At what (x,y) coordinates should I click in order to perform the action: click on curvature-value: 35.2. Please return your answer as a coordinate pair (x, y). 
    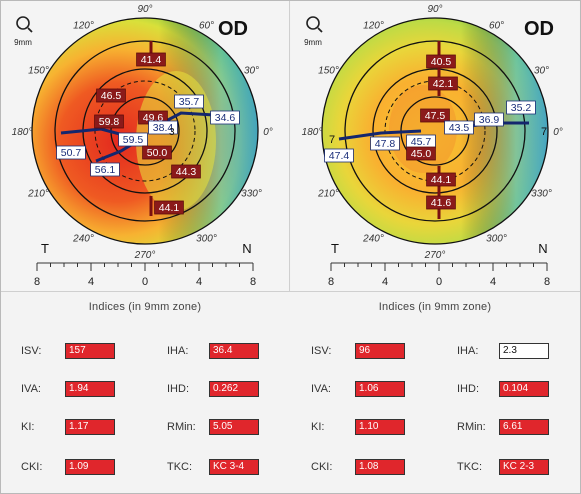
    Looking at the image, I should click on (521, 108).